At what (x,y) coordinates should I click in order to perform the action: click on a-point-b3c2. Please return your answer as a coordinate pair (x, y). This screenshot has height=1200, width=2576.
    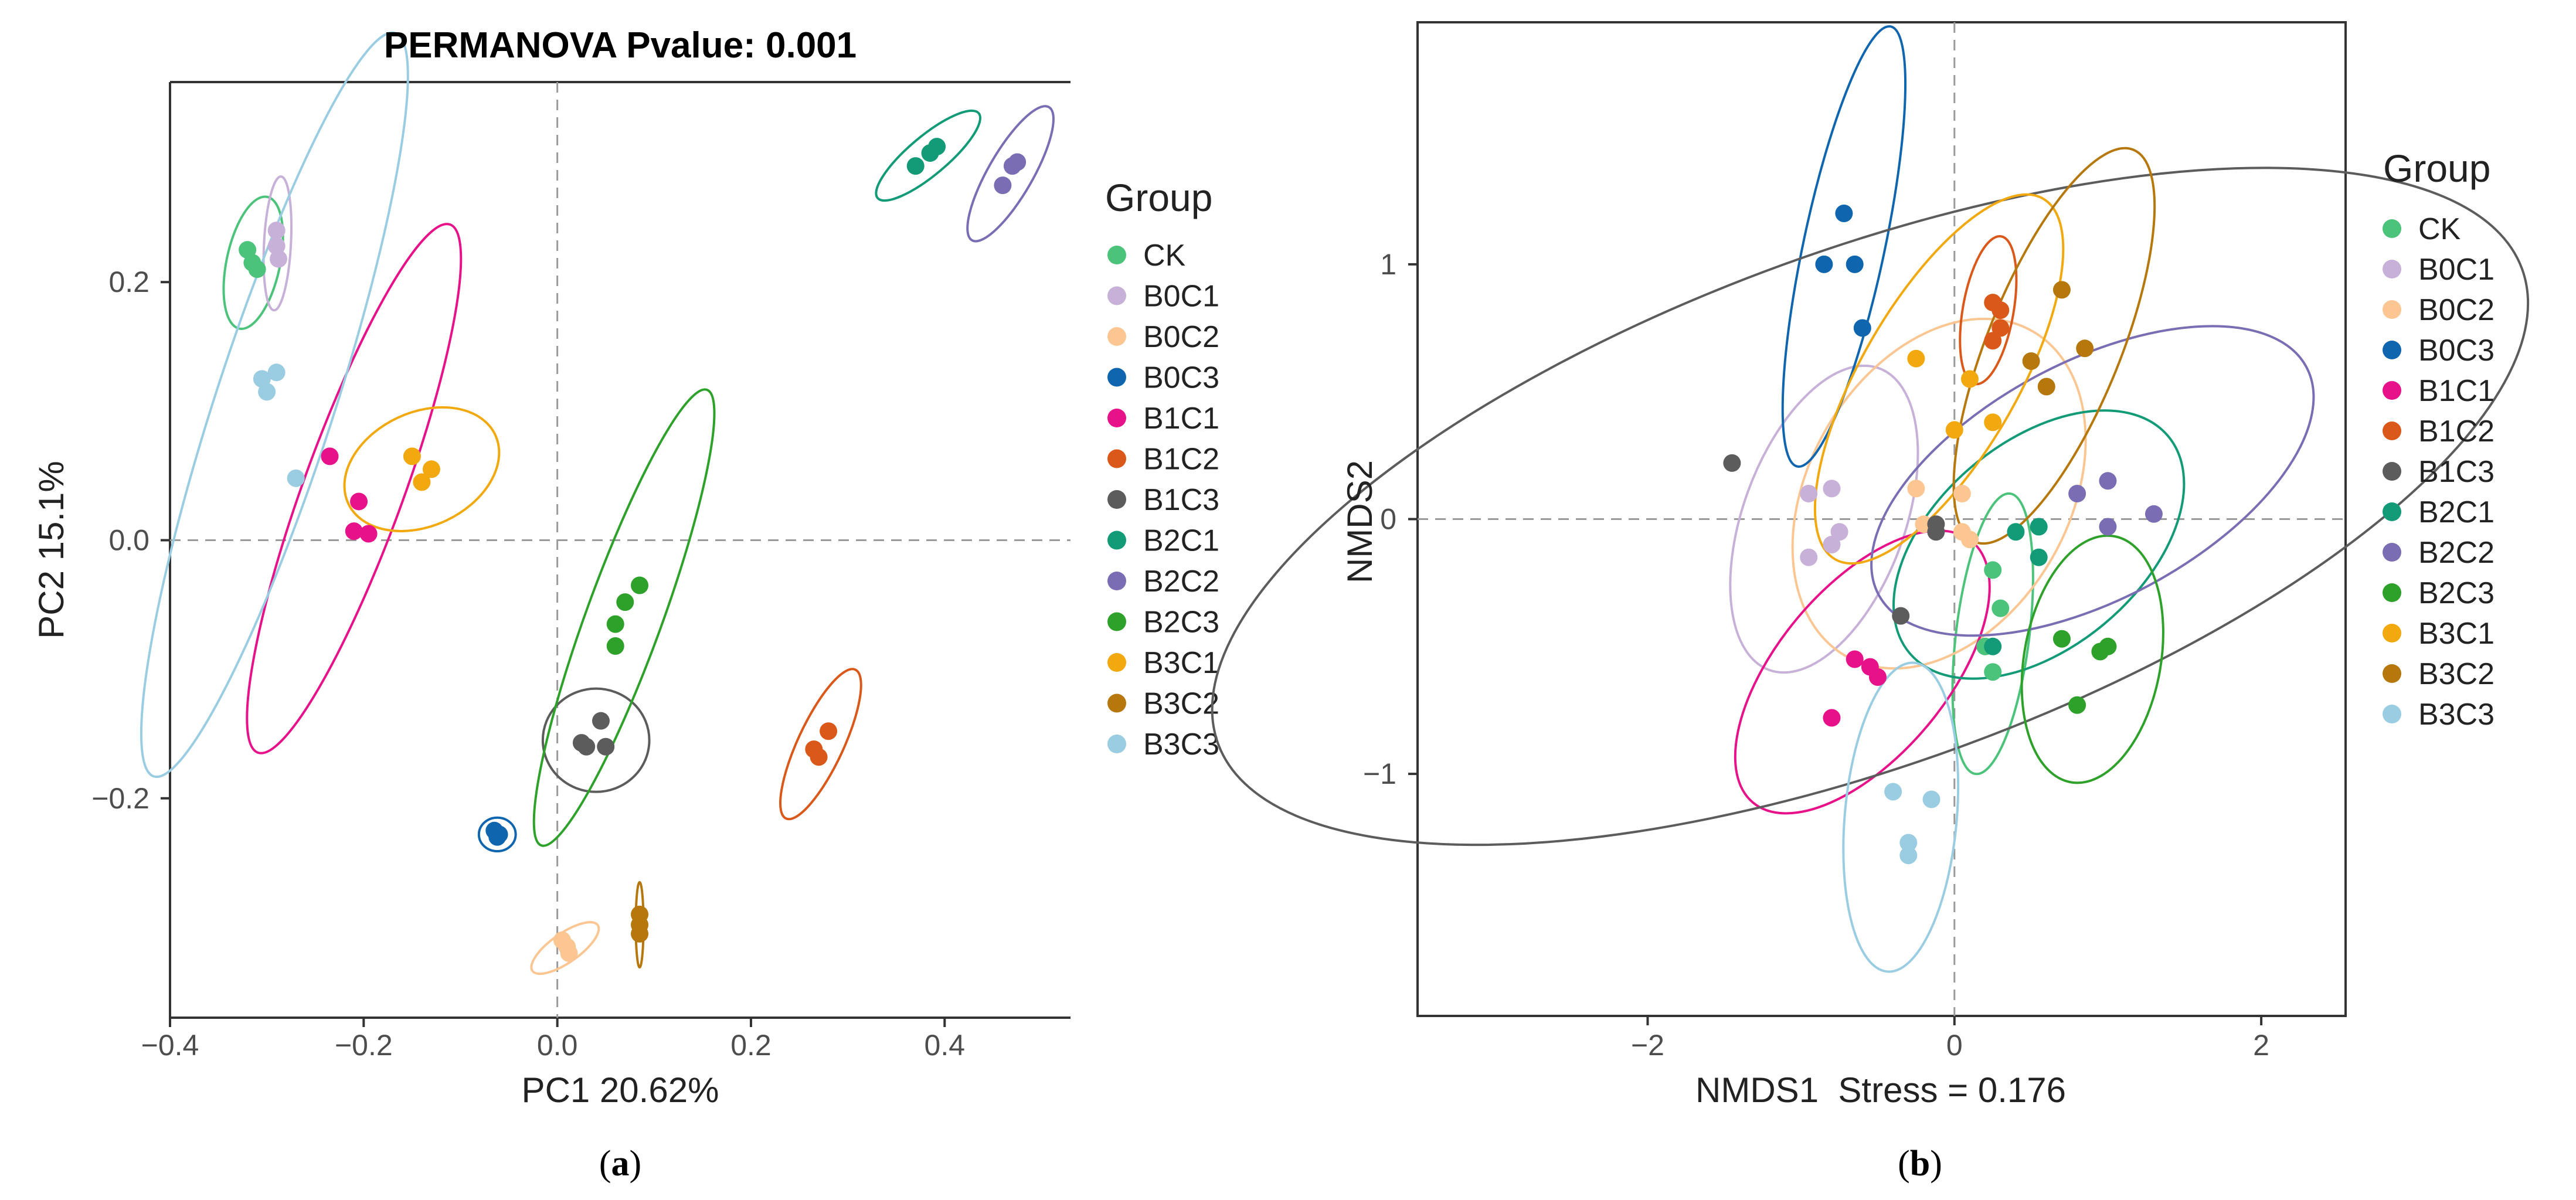
    Looking at the image, I should click on (640, 933).